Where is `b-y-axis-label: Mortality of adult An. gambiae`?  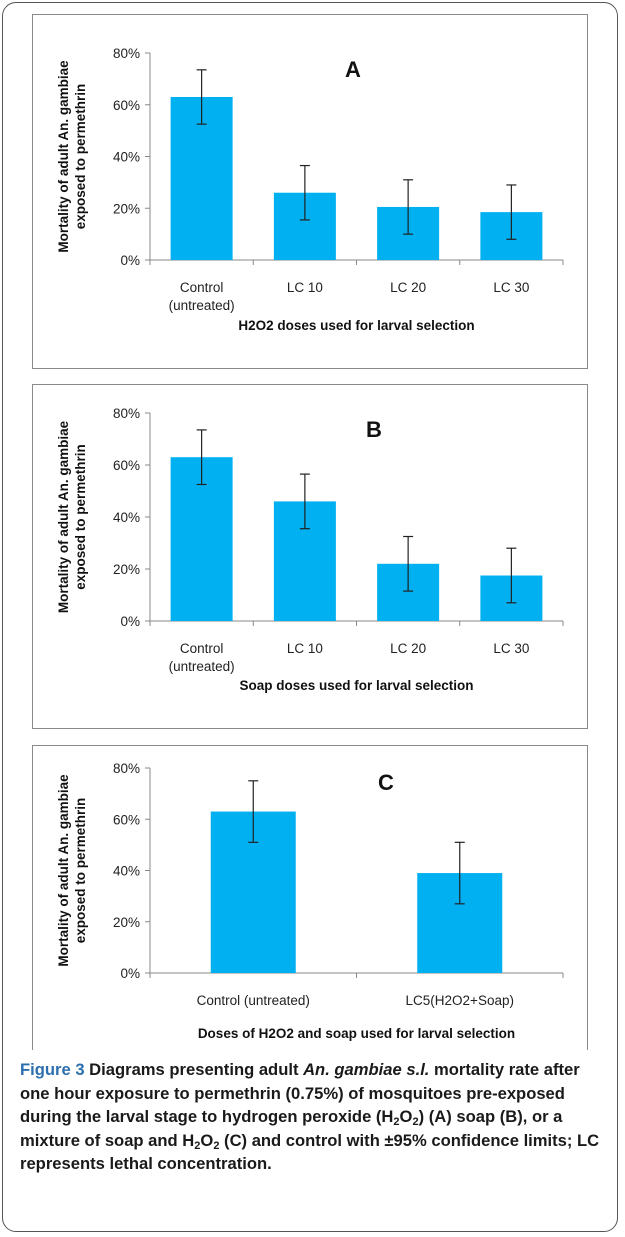
b-y-axis-label: Mortality of adult An. gambiae is located at coordinates (63, 516).